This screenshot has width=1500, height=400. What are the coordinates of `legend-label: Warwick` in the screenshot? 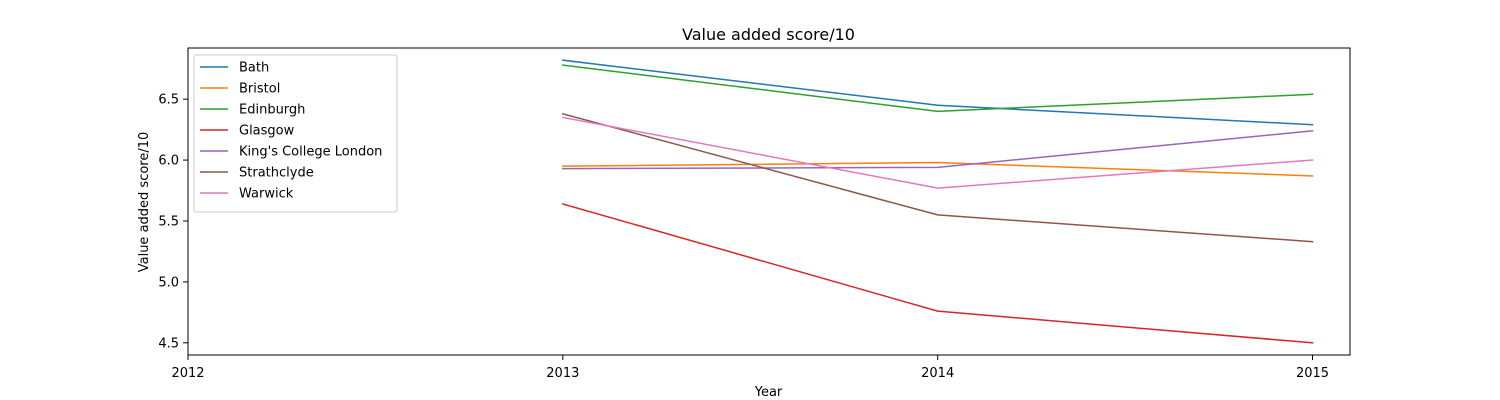 It's located at (266, 194).